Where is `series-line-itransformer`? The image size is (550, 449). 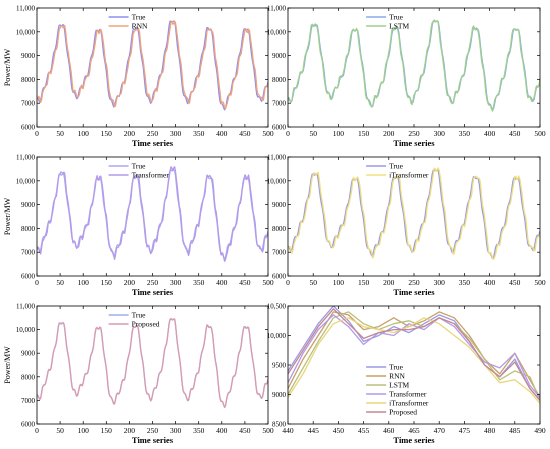 series-line-itransformer is located at coordinates (414, 213).